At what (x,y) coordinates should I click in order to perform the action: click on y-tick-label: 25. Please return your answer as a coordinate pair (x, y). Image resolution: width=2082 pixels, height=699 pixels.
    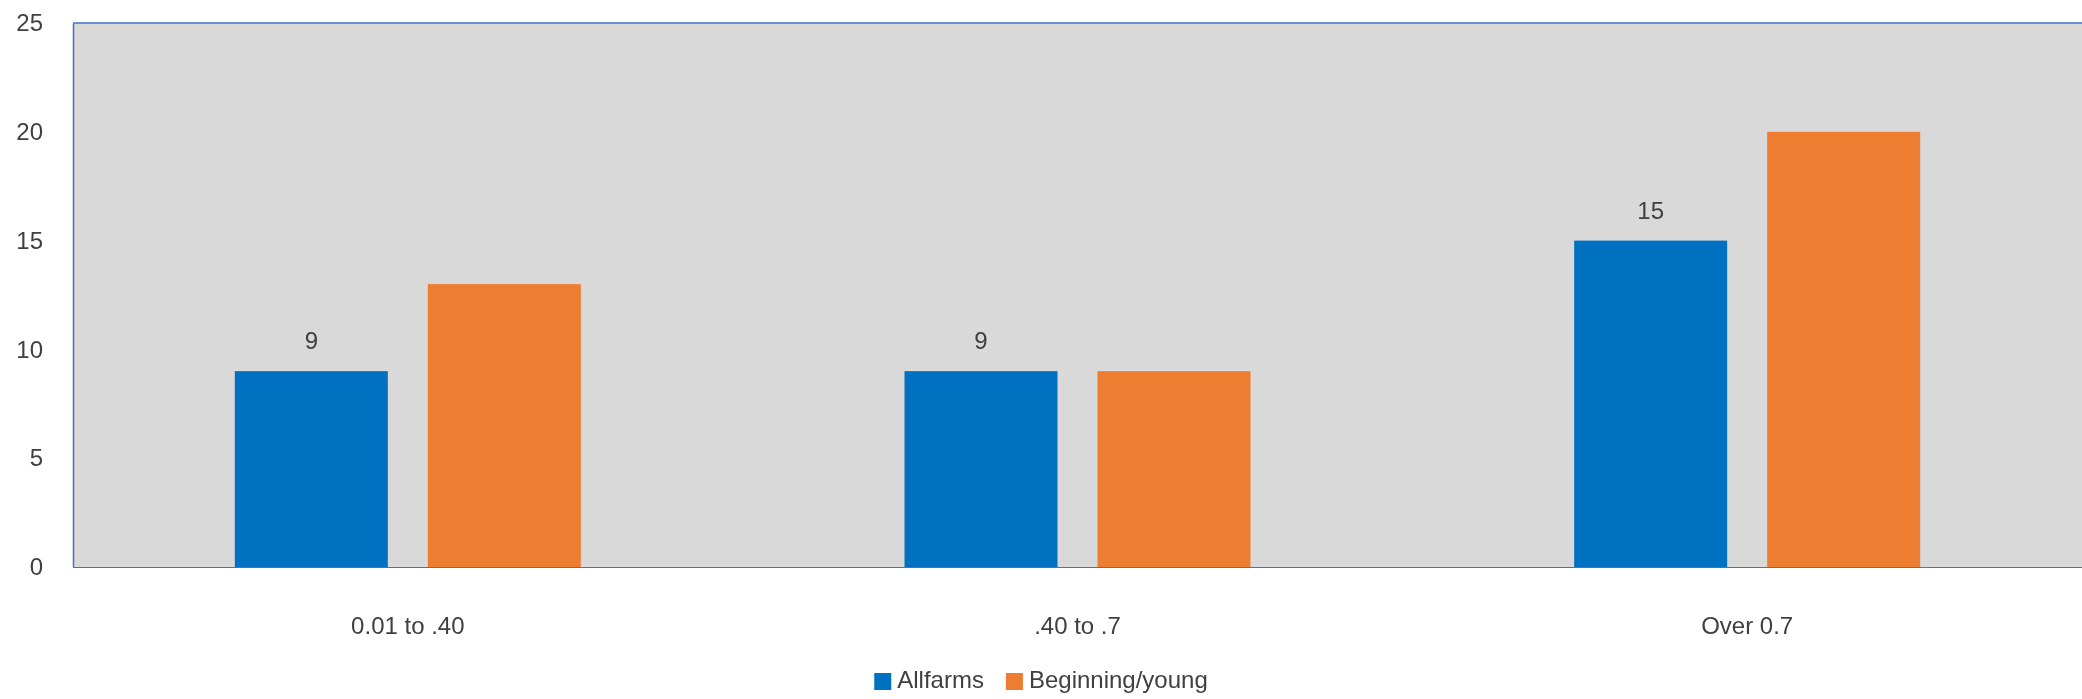
    Looking at the image, I should click on (29, 23).